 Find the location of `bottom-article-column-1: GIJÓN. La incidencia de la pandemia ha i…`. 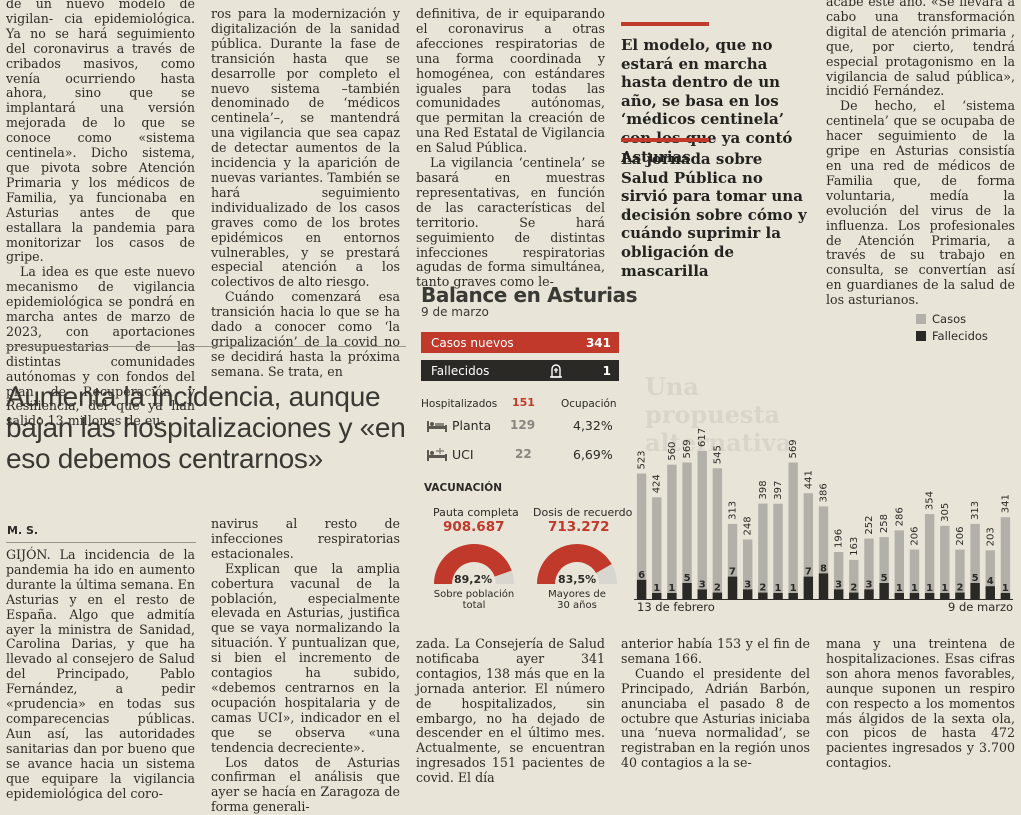

bottom-article-column-1: GIJÓN. La incidencia de la pandemia ha i… is located at coordinates (100, 674).